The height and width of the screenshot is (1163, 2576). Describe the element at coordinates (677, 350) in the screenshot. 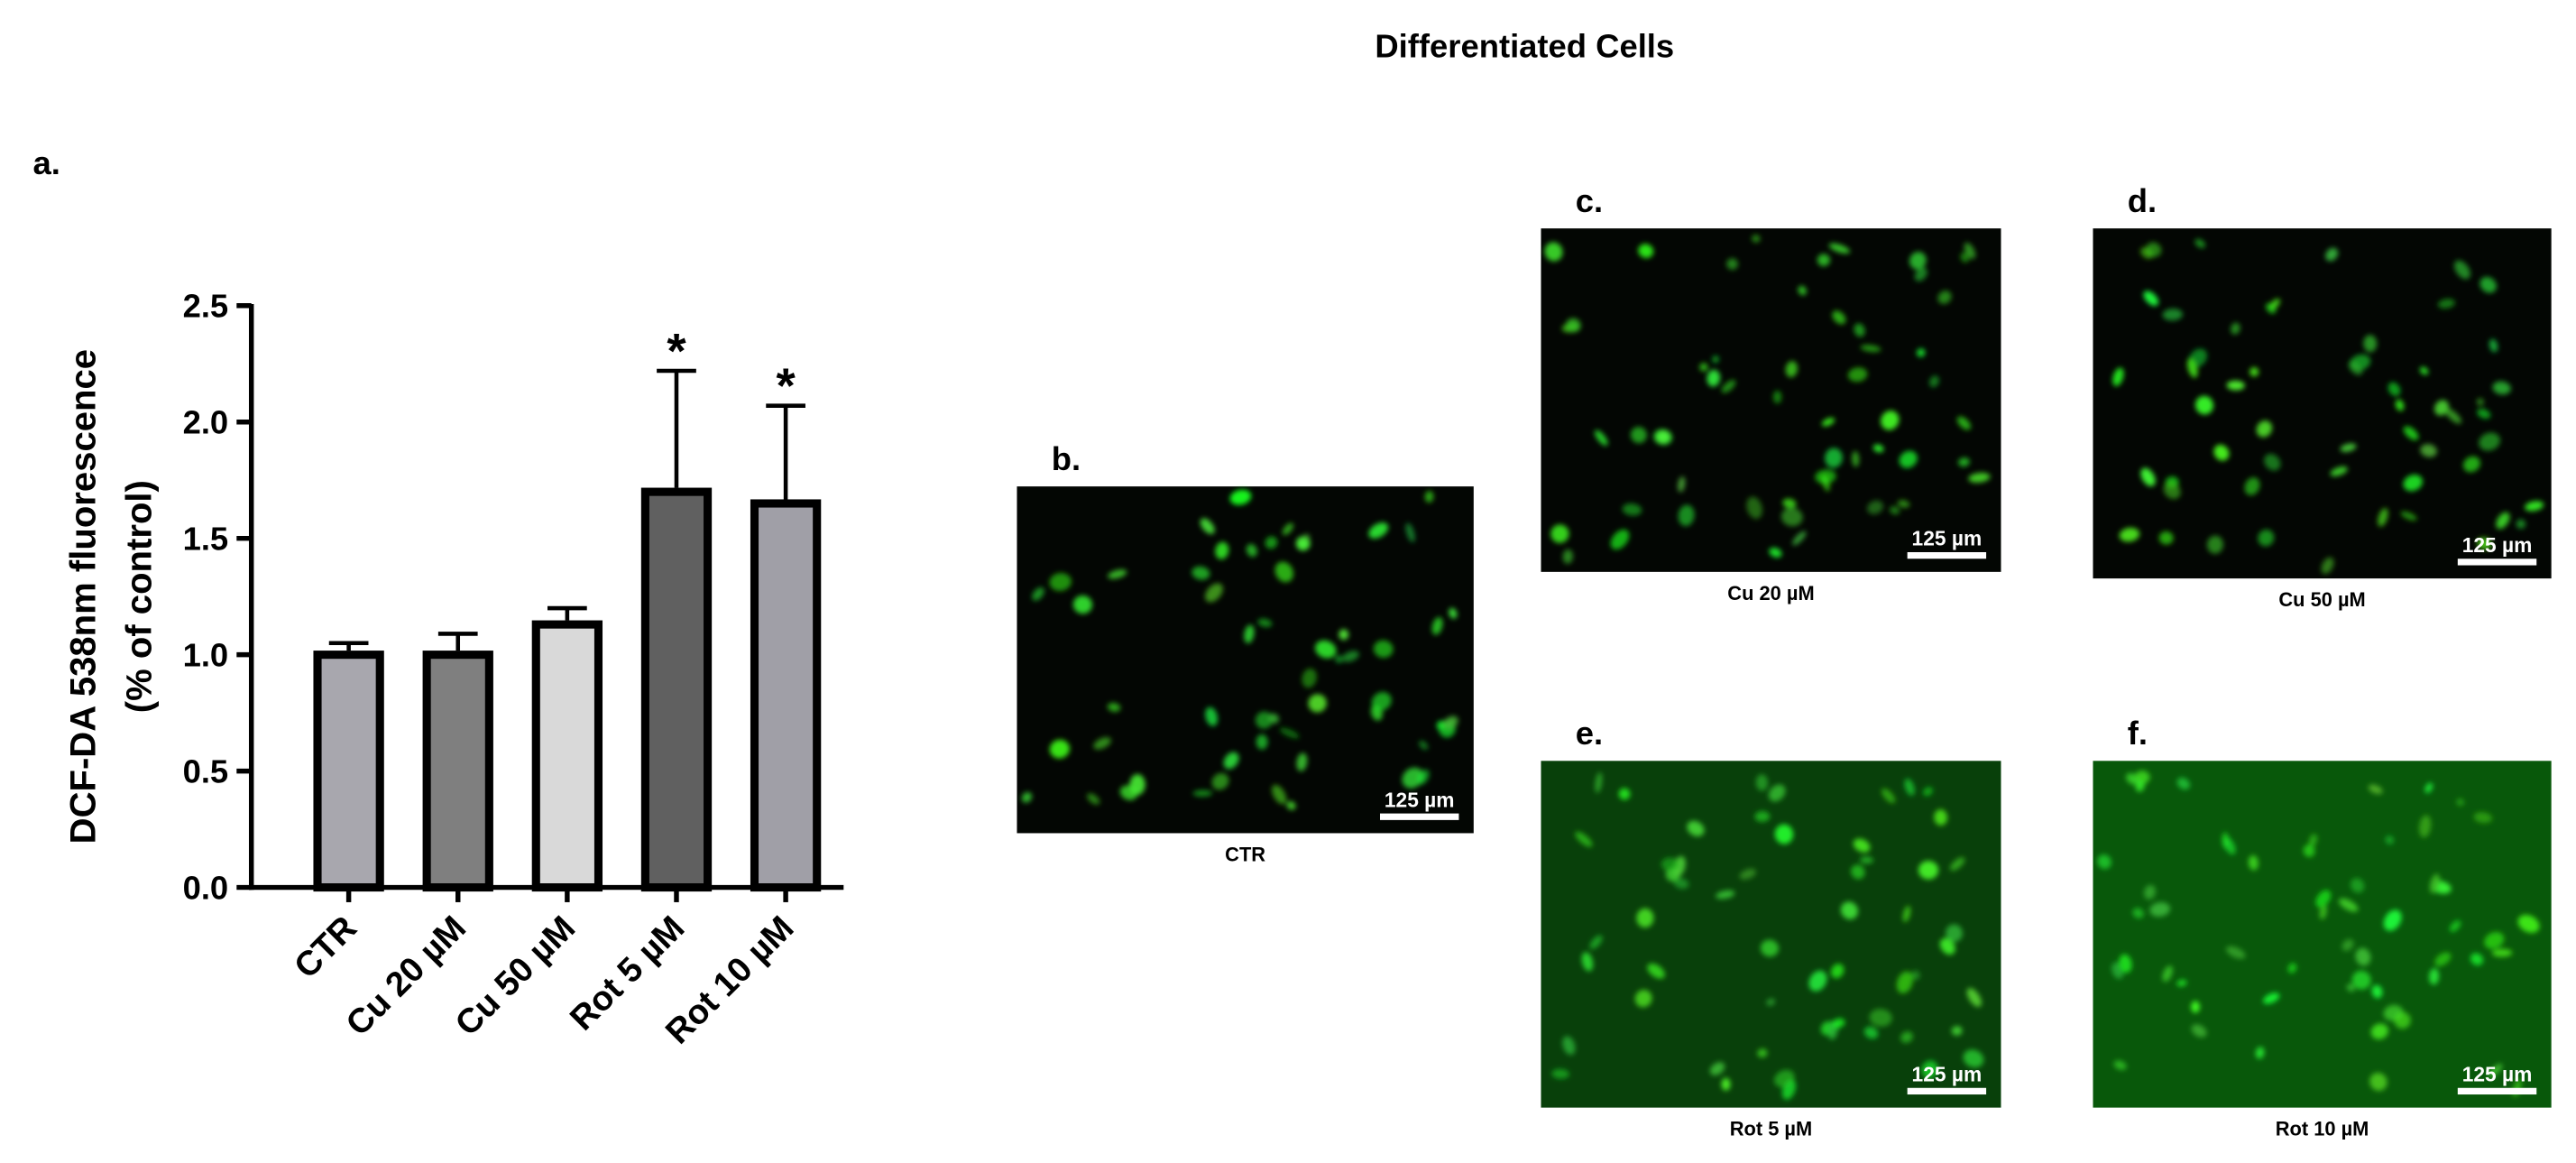

I see `significance-marker: *` at that location.